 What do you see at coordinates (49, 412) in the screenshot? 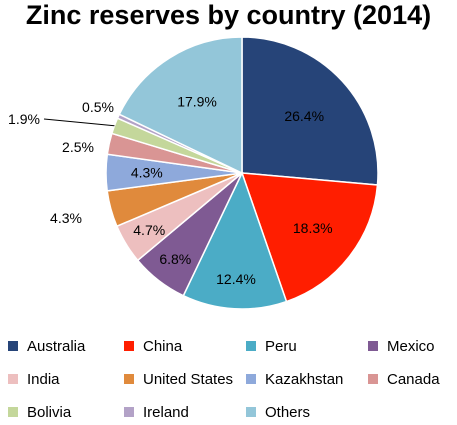
I see `legend-label: Bolivia` at bounding box center [49, 412].